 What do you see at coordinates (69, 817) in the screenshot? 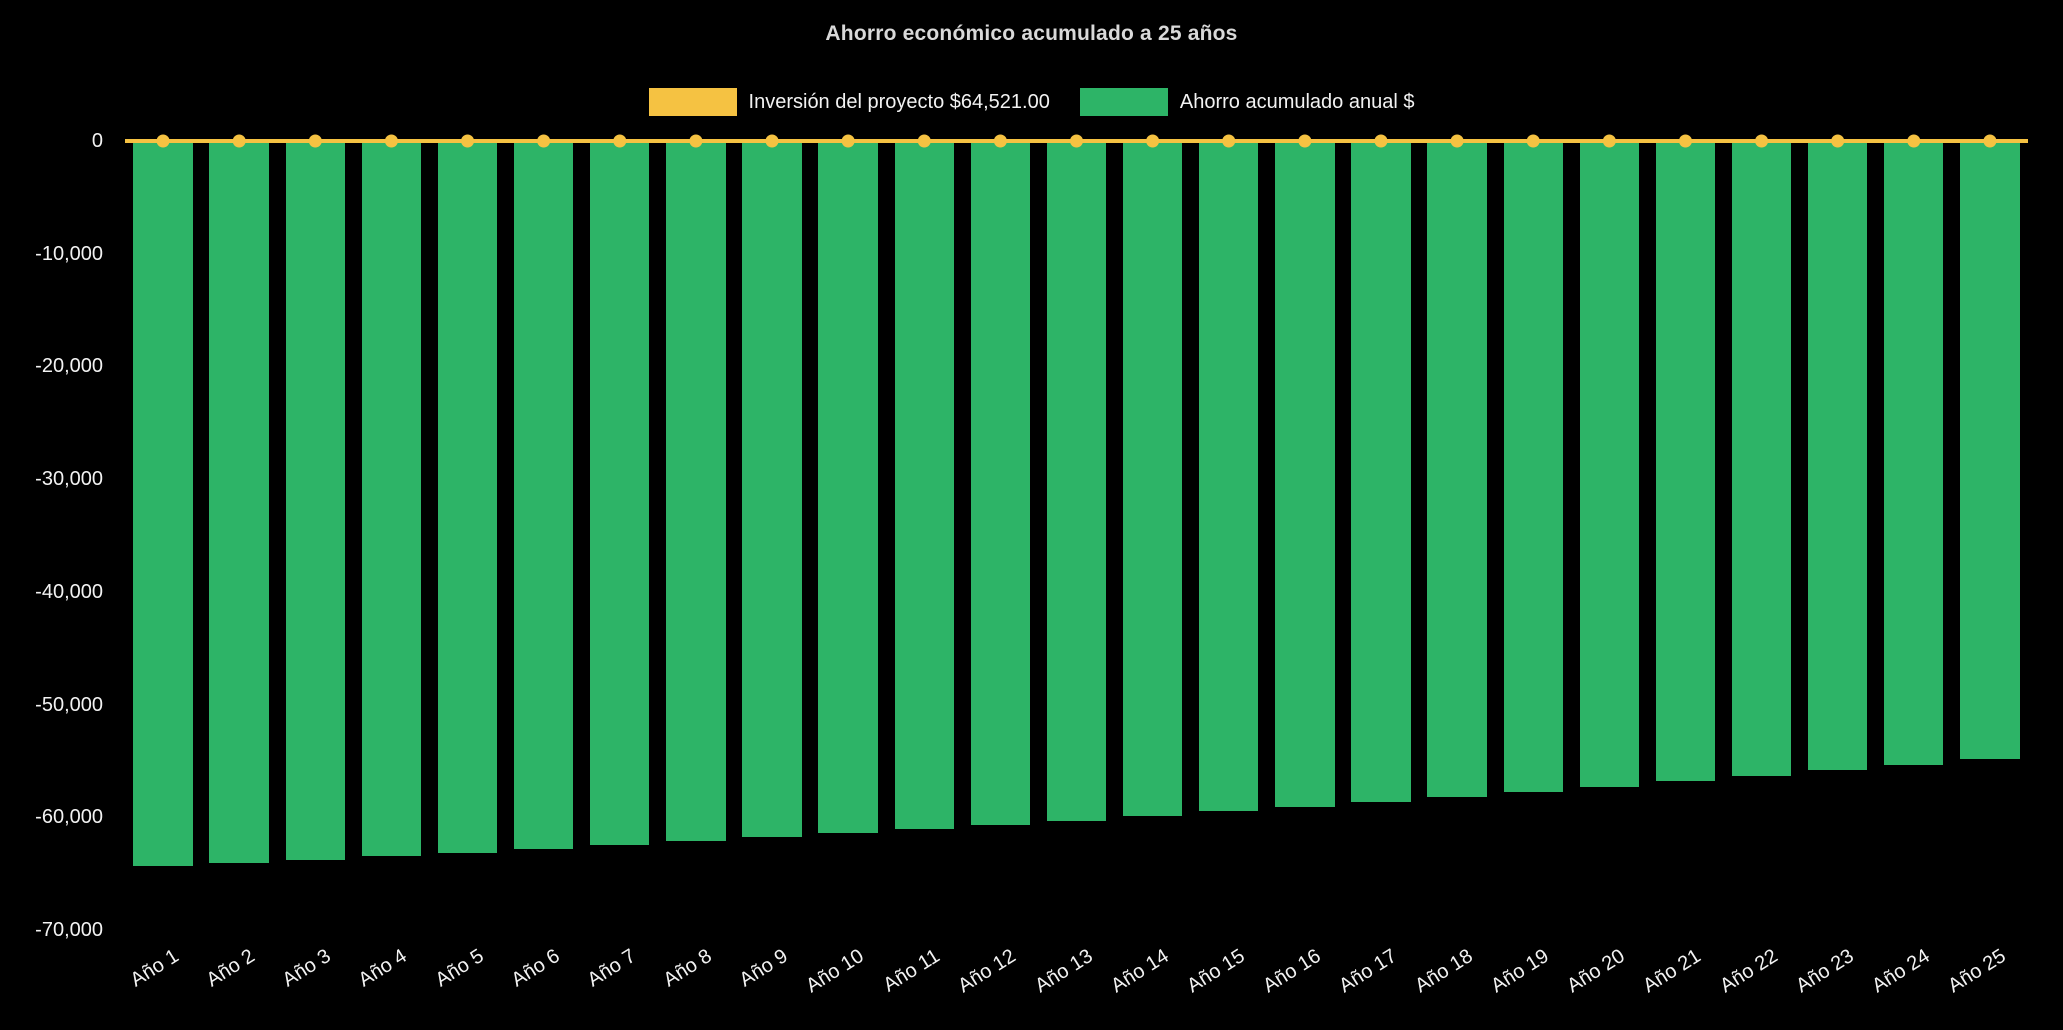
I see `y-tick-label: -60,000` at bounding box center [69, 817].